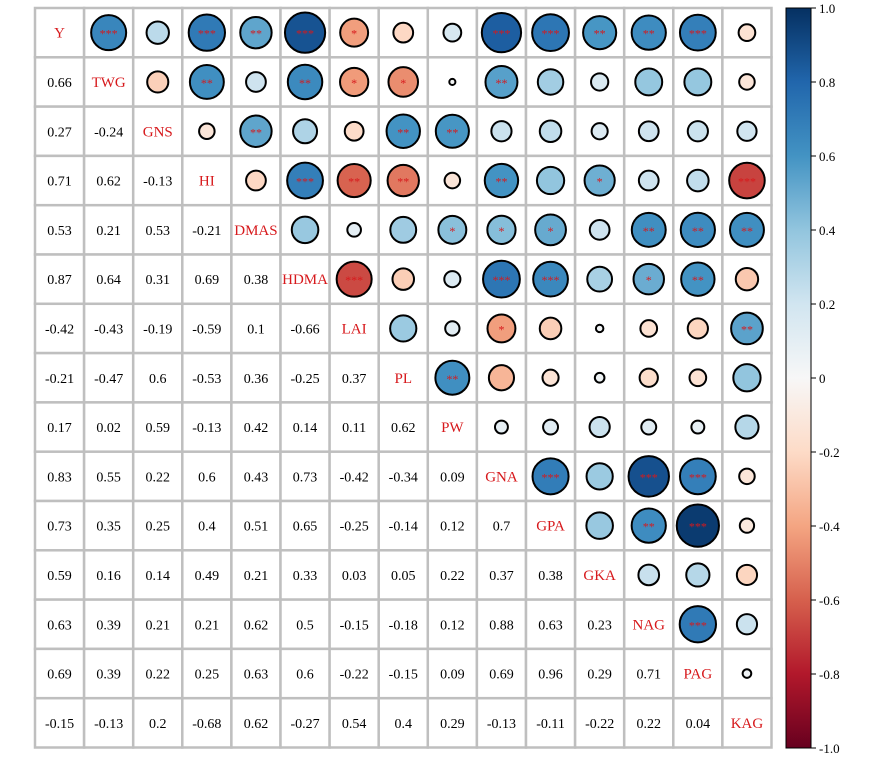  What do you see at coordinates (108, 477) in the screenshot?
I see `correlation-value: 0.55` at bounding box center [108, 477].